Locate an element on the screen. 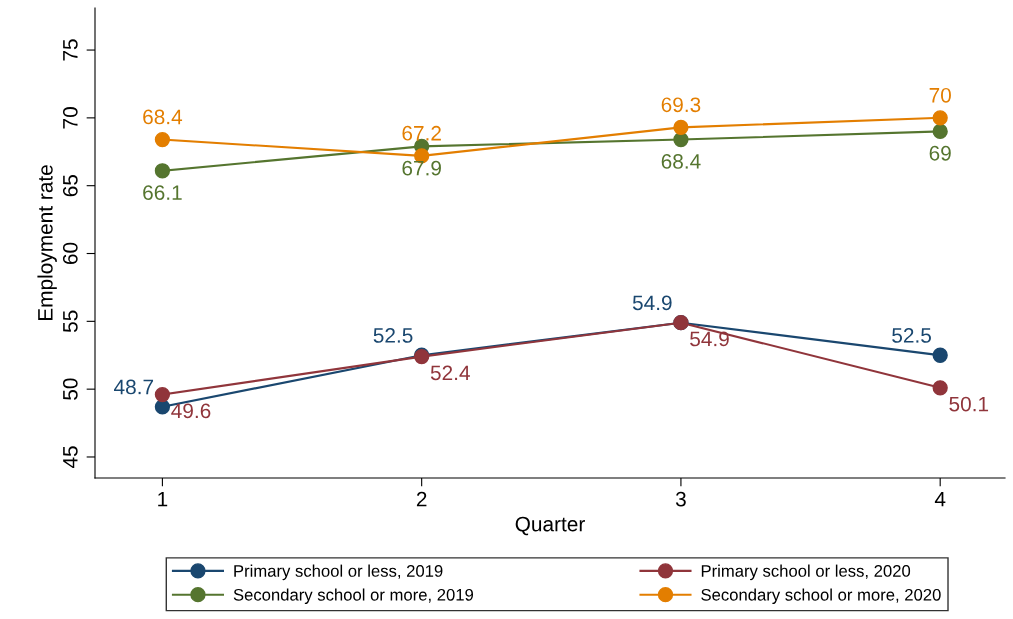 This screenshot has height=619, width=1013. y-axis-title: Employment rate is located at coordinates (47, 243).